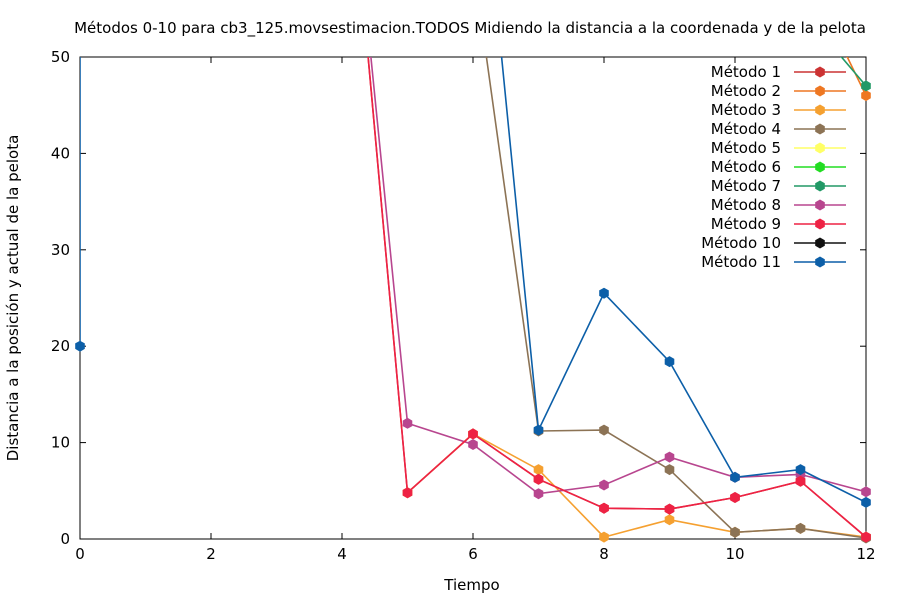  Describe the element at coordinates (342, 554) in the screenshot. I see `x-tick-label: 4` at that location.